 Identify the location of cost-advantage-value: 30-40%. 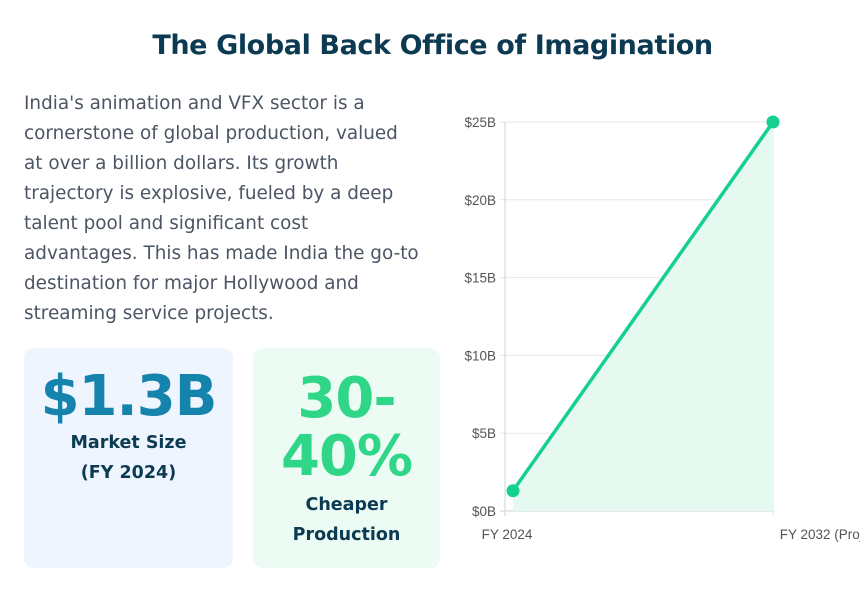
(346, 427).